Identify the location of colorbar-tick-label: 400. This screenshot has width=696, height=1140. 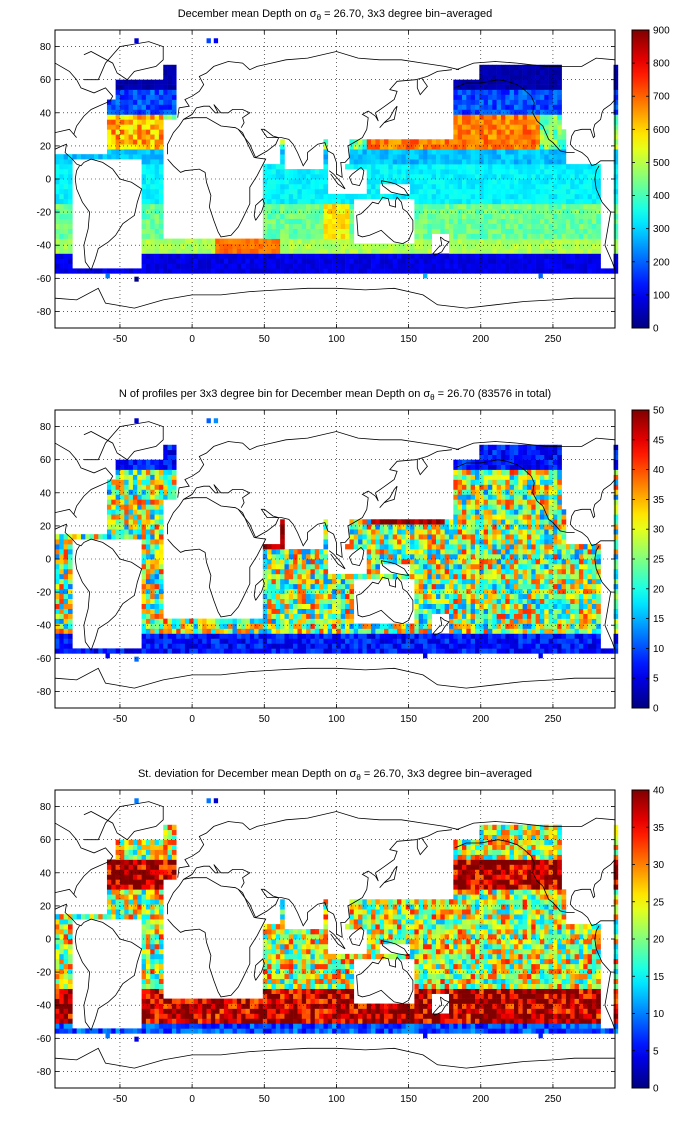
(661, 196).